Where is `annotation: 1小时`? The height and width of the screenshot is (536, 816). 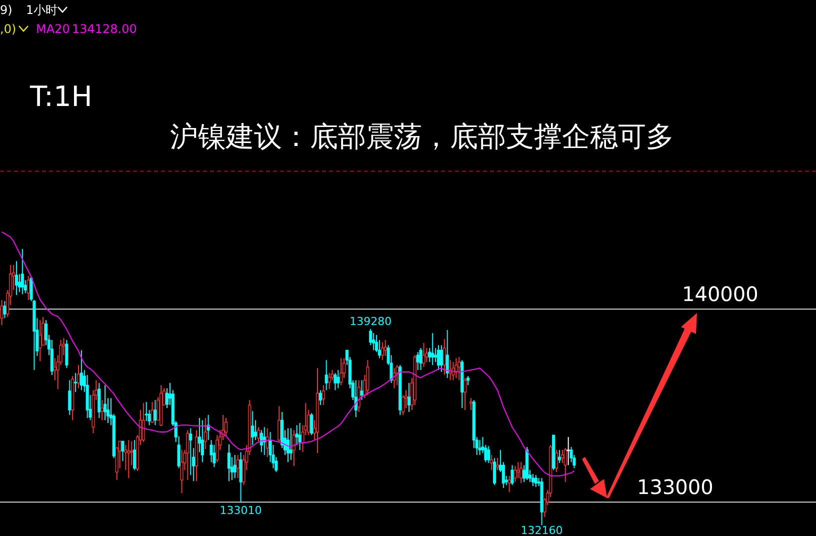
annotation: 1小时 is located at coordinates (42, 10).